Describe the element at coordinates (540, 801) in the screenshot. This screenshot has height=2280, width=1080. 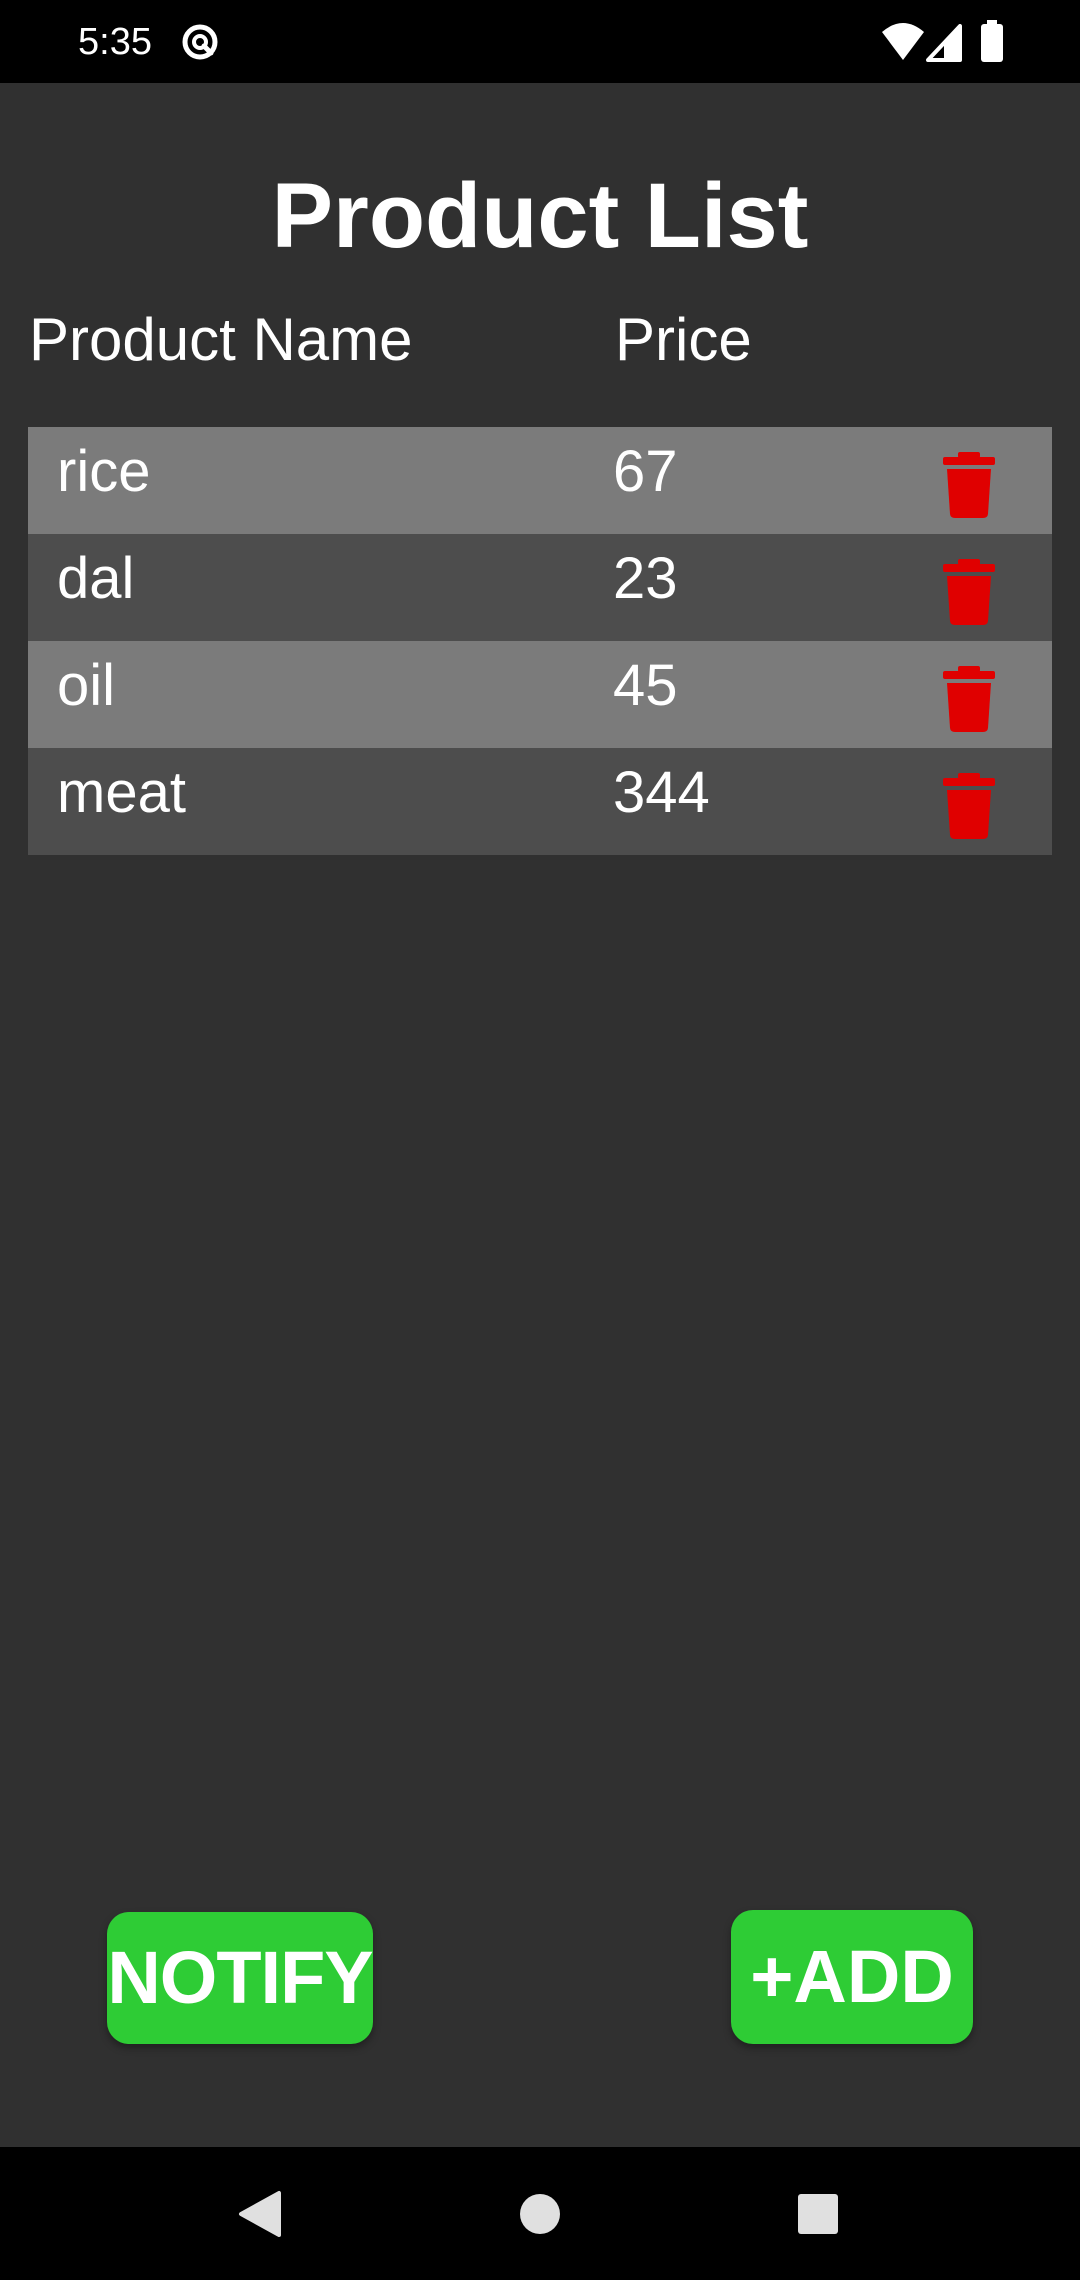
I see `product-row: meat 344` at that location.